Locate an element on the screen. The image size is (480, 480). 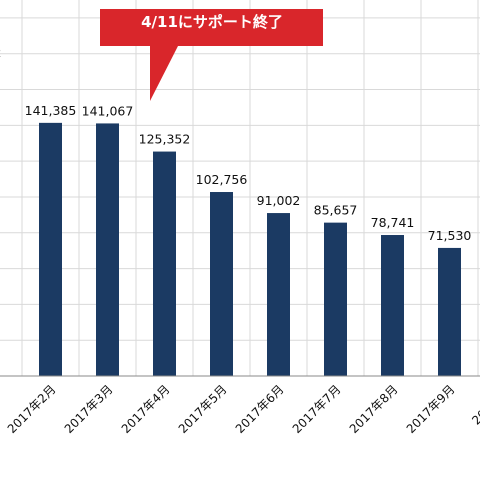
category-label: 2017年6月 is located at coordinates (260, 409).